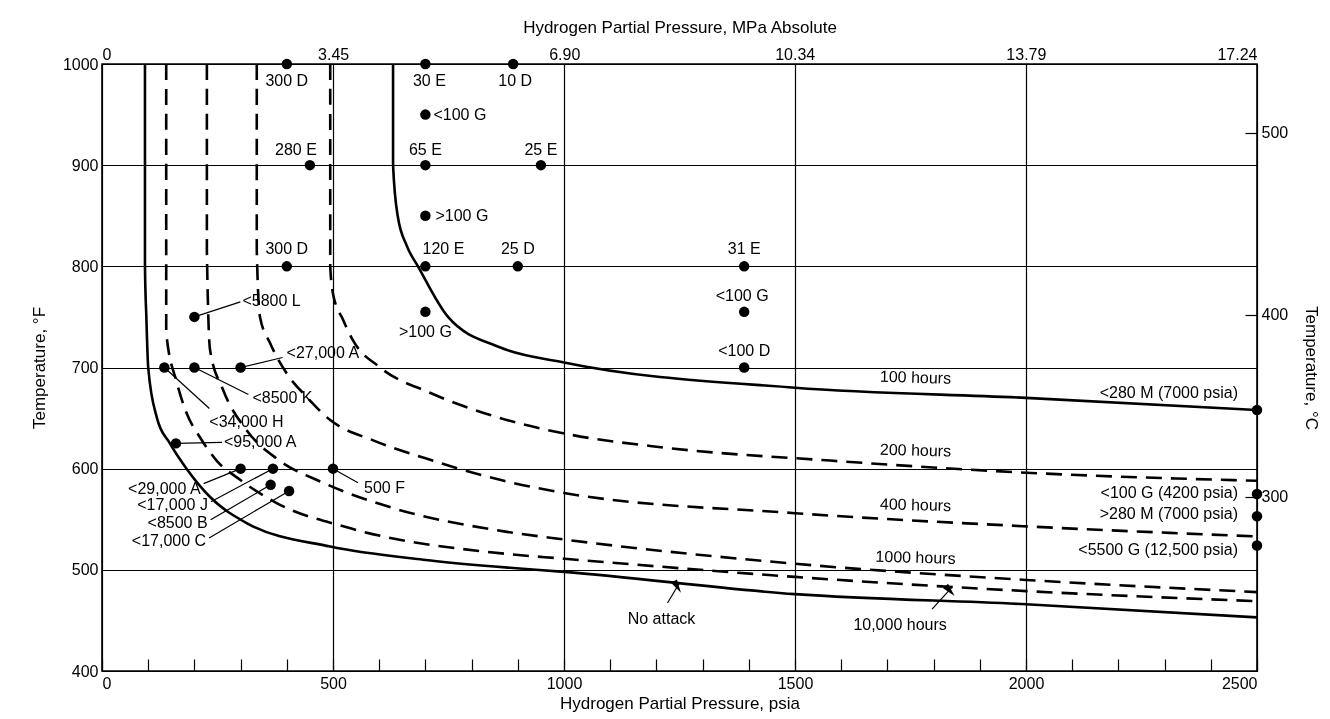  I want to click on annotation: 100 hours, so click(915, 377).